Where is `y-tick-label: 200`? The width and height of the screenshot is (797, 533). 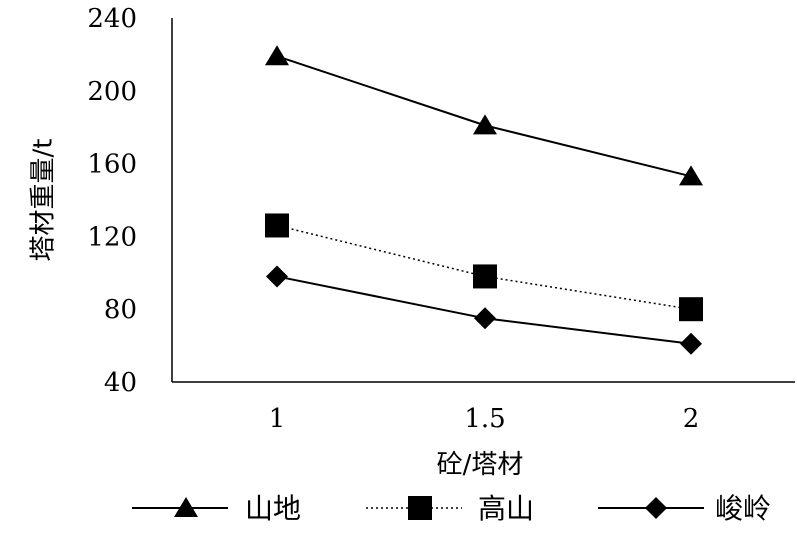
y-tick-label: 200 is located at coordinates (112, 92).